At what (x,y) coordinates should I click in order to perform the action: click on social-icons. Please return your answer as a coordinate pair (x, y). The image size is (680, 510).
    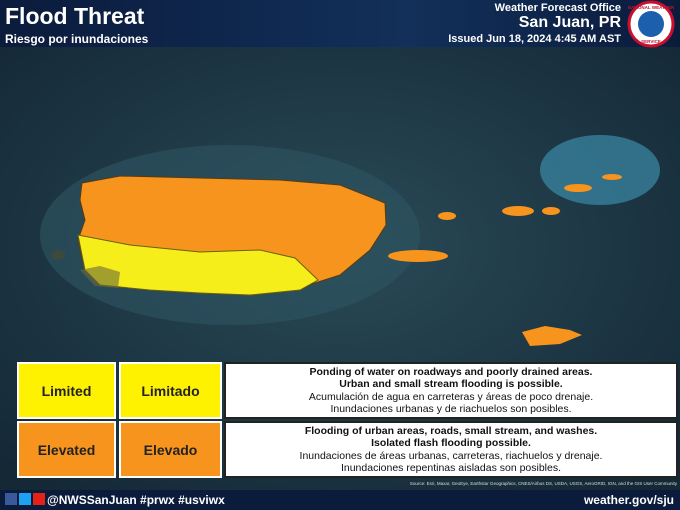
    Looking at the image, I should click on (25, 499).